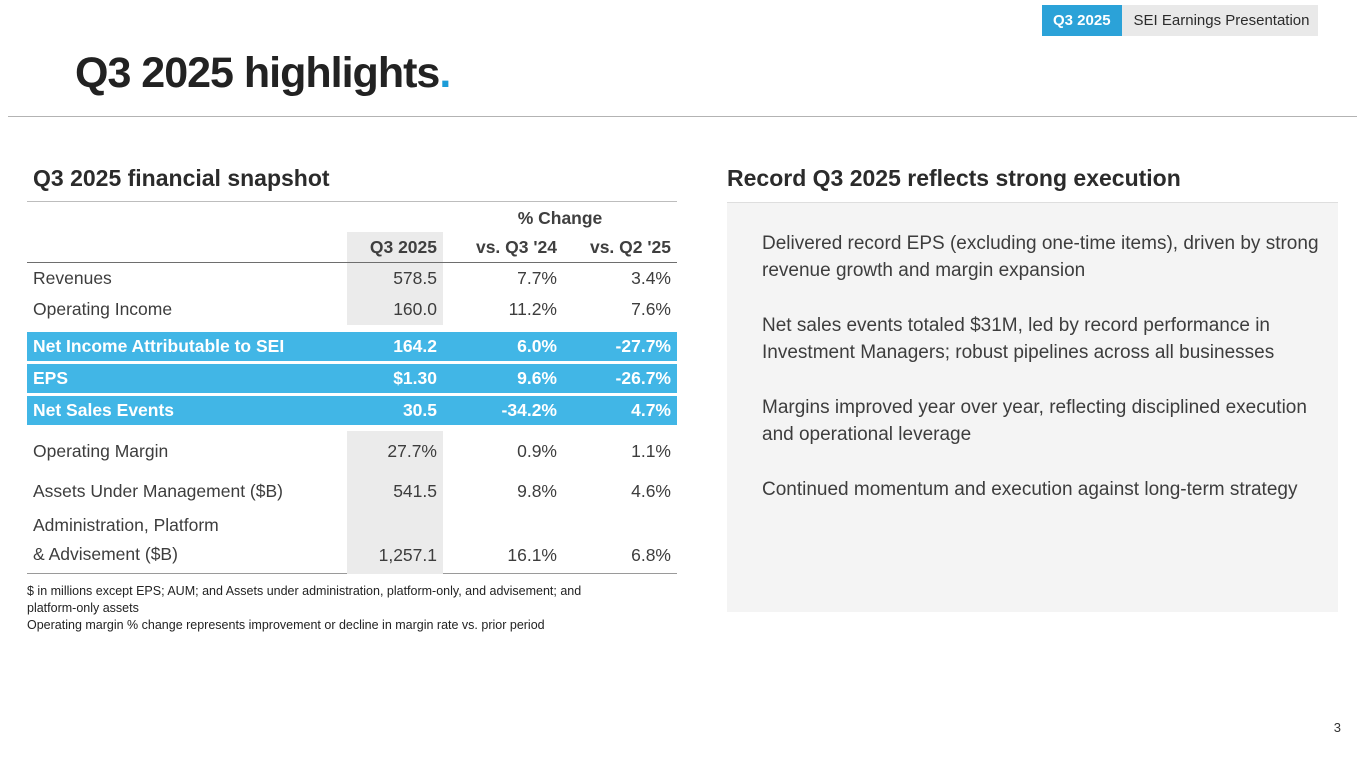  Describe the element at coordinates (643, 346) in the screenshot. I see `cell-qoq: -27.7%` at that location.